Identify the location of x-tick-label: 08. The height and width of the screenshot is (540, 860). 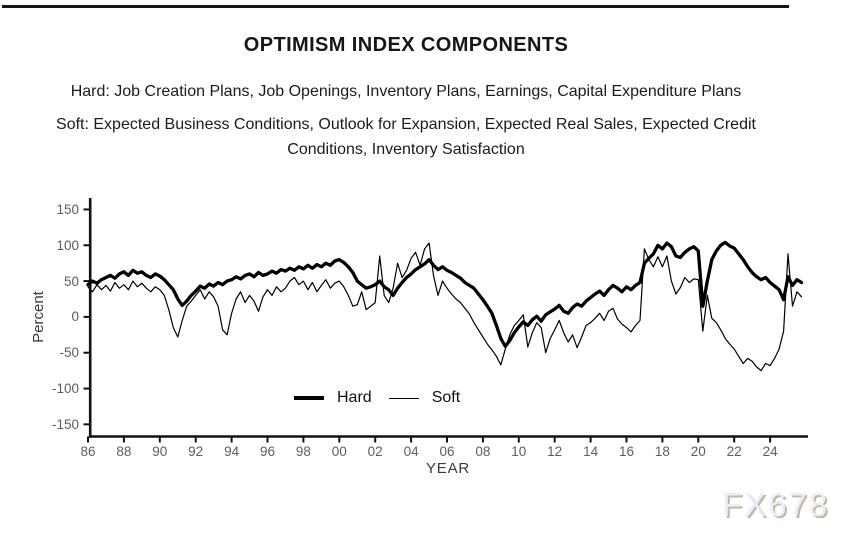
(483, 451).